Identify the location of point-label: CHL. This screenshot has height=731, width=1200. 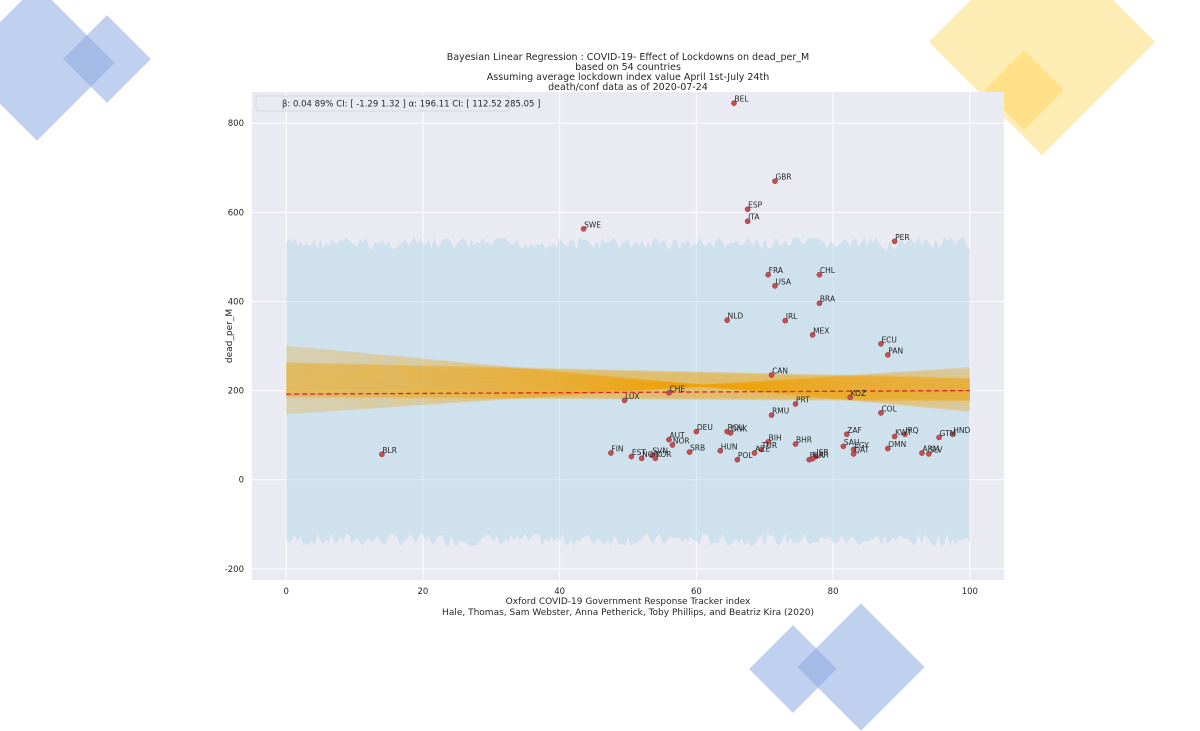
(828, 270).